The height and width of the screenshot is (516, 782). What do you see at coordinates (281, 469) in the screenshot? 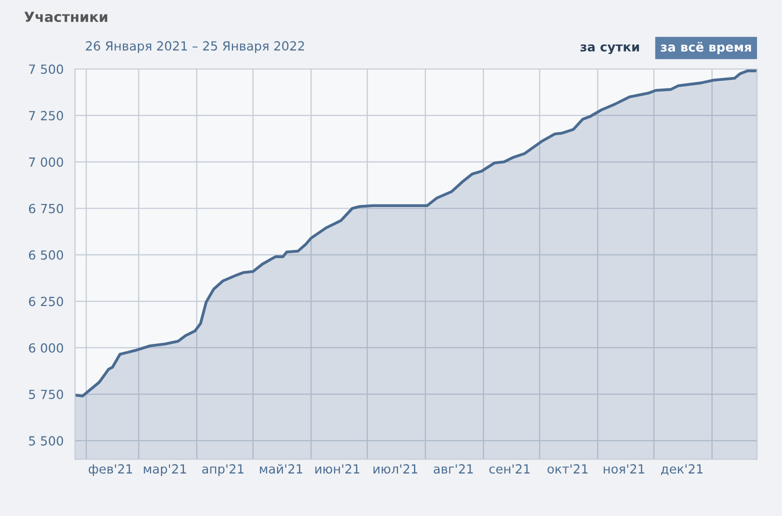
I see `x-tick-label: май'21` at bounding box center [281, 469].